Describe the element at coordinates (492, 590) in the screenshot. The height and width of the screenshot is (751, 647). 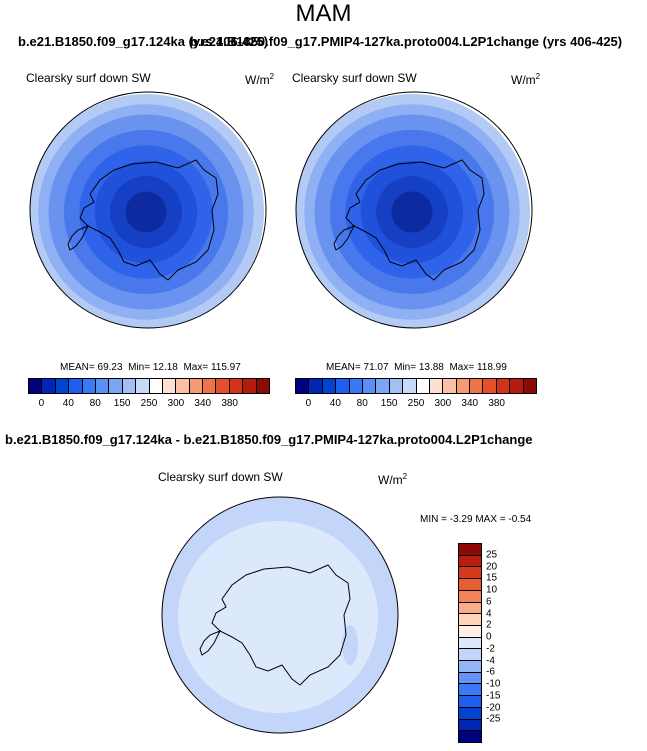
I see `colorbar-tick-label: 10` at that location.